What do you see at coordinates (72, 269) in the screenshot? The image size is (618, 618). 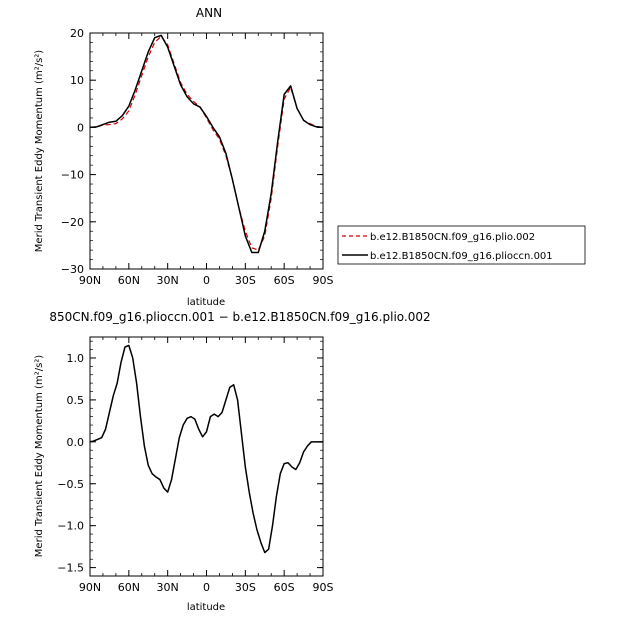 I see `y-tick-label: −30` at bounding box center [72, 269].